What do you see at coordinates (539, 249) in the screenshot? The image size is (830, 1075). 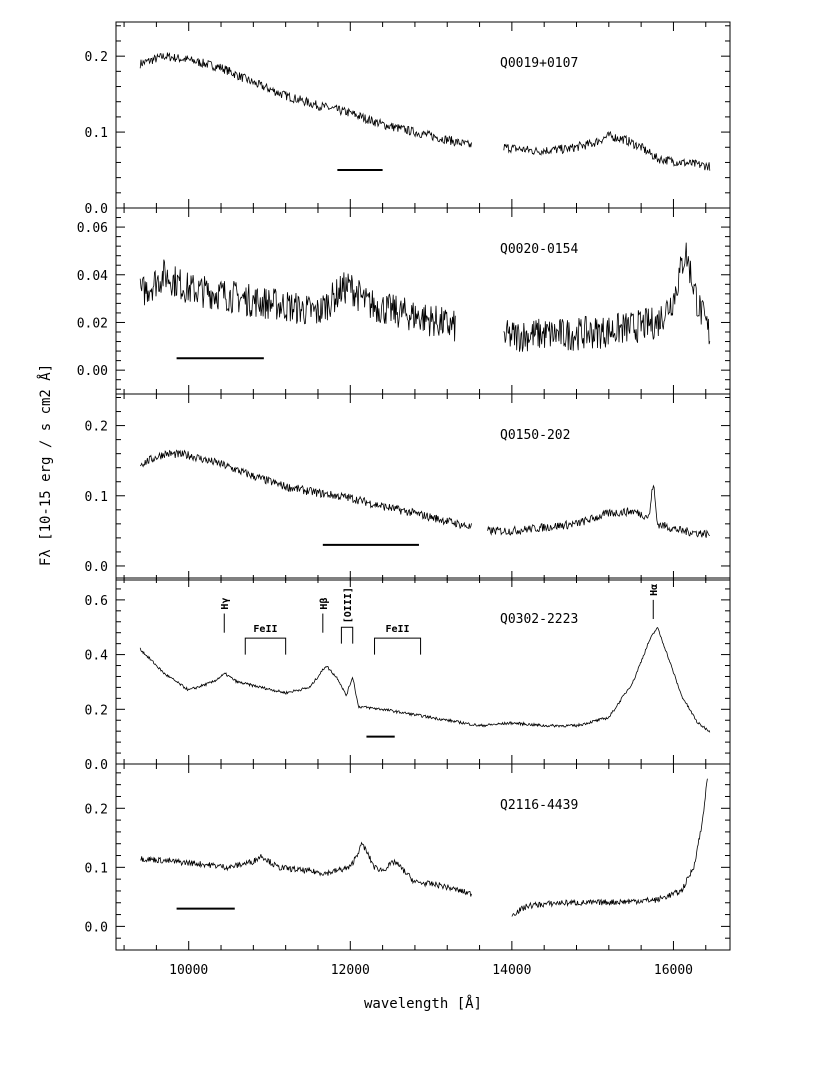 I see `object-name-label: Q0020-0154` at bounding box center [539, 249].